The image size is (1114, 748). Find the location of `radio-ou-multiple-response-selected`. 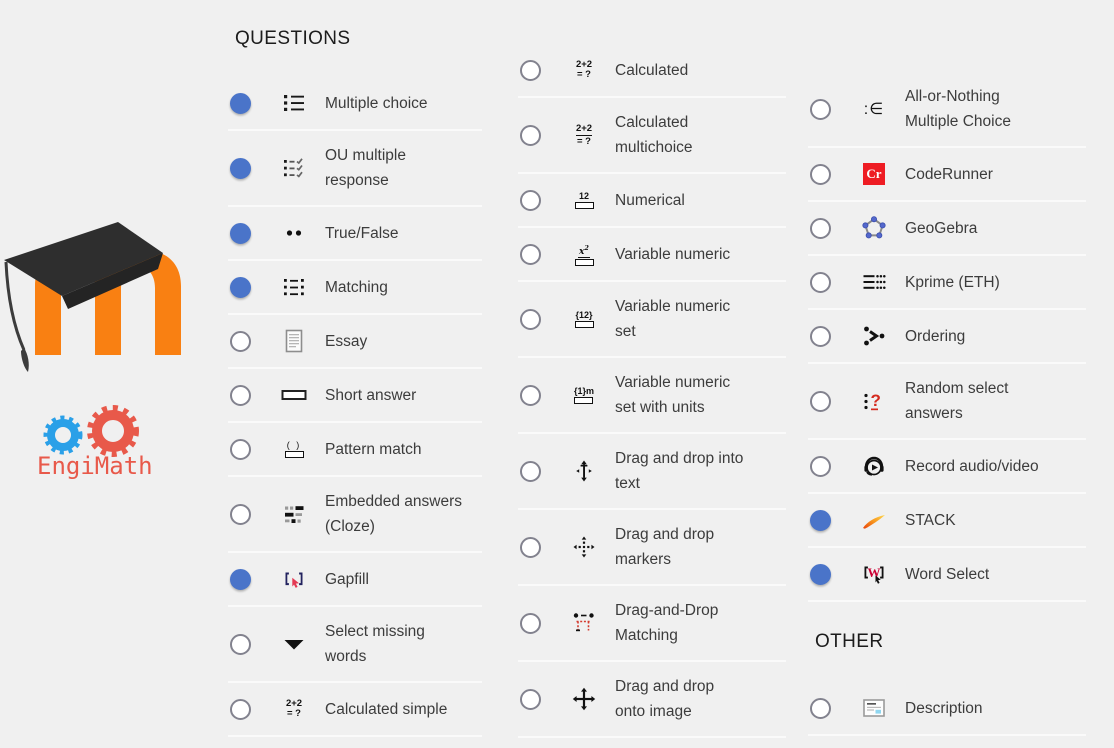

radio-ou-multiple-response-selected is located at coordinates (240, 168).